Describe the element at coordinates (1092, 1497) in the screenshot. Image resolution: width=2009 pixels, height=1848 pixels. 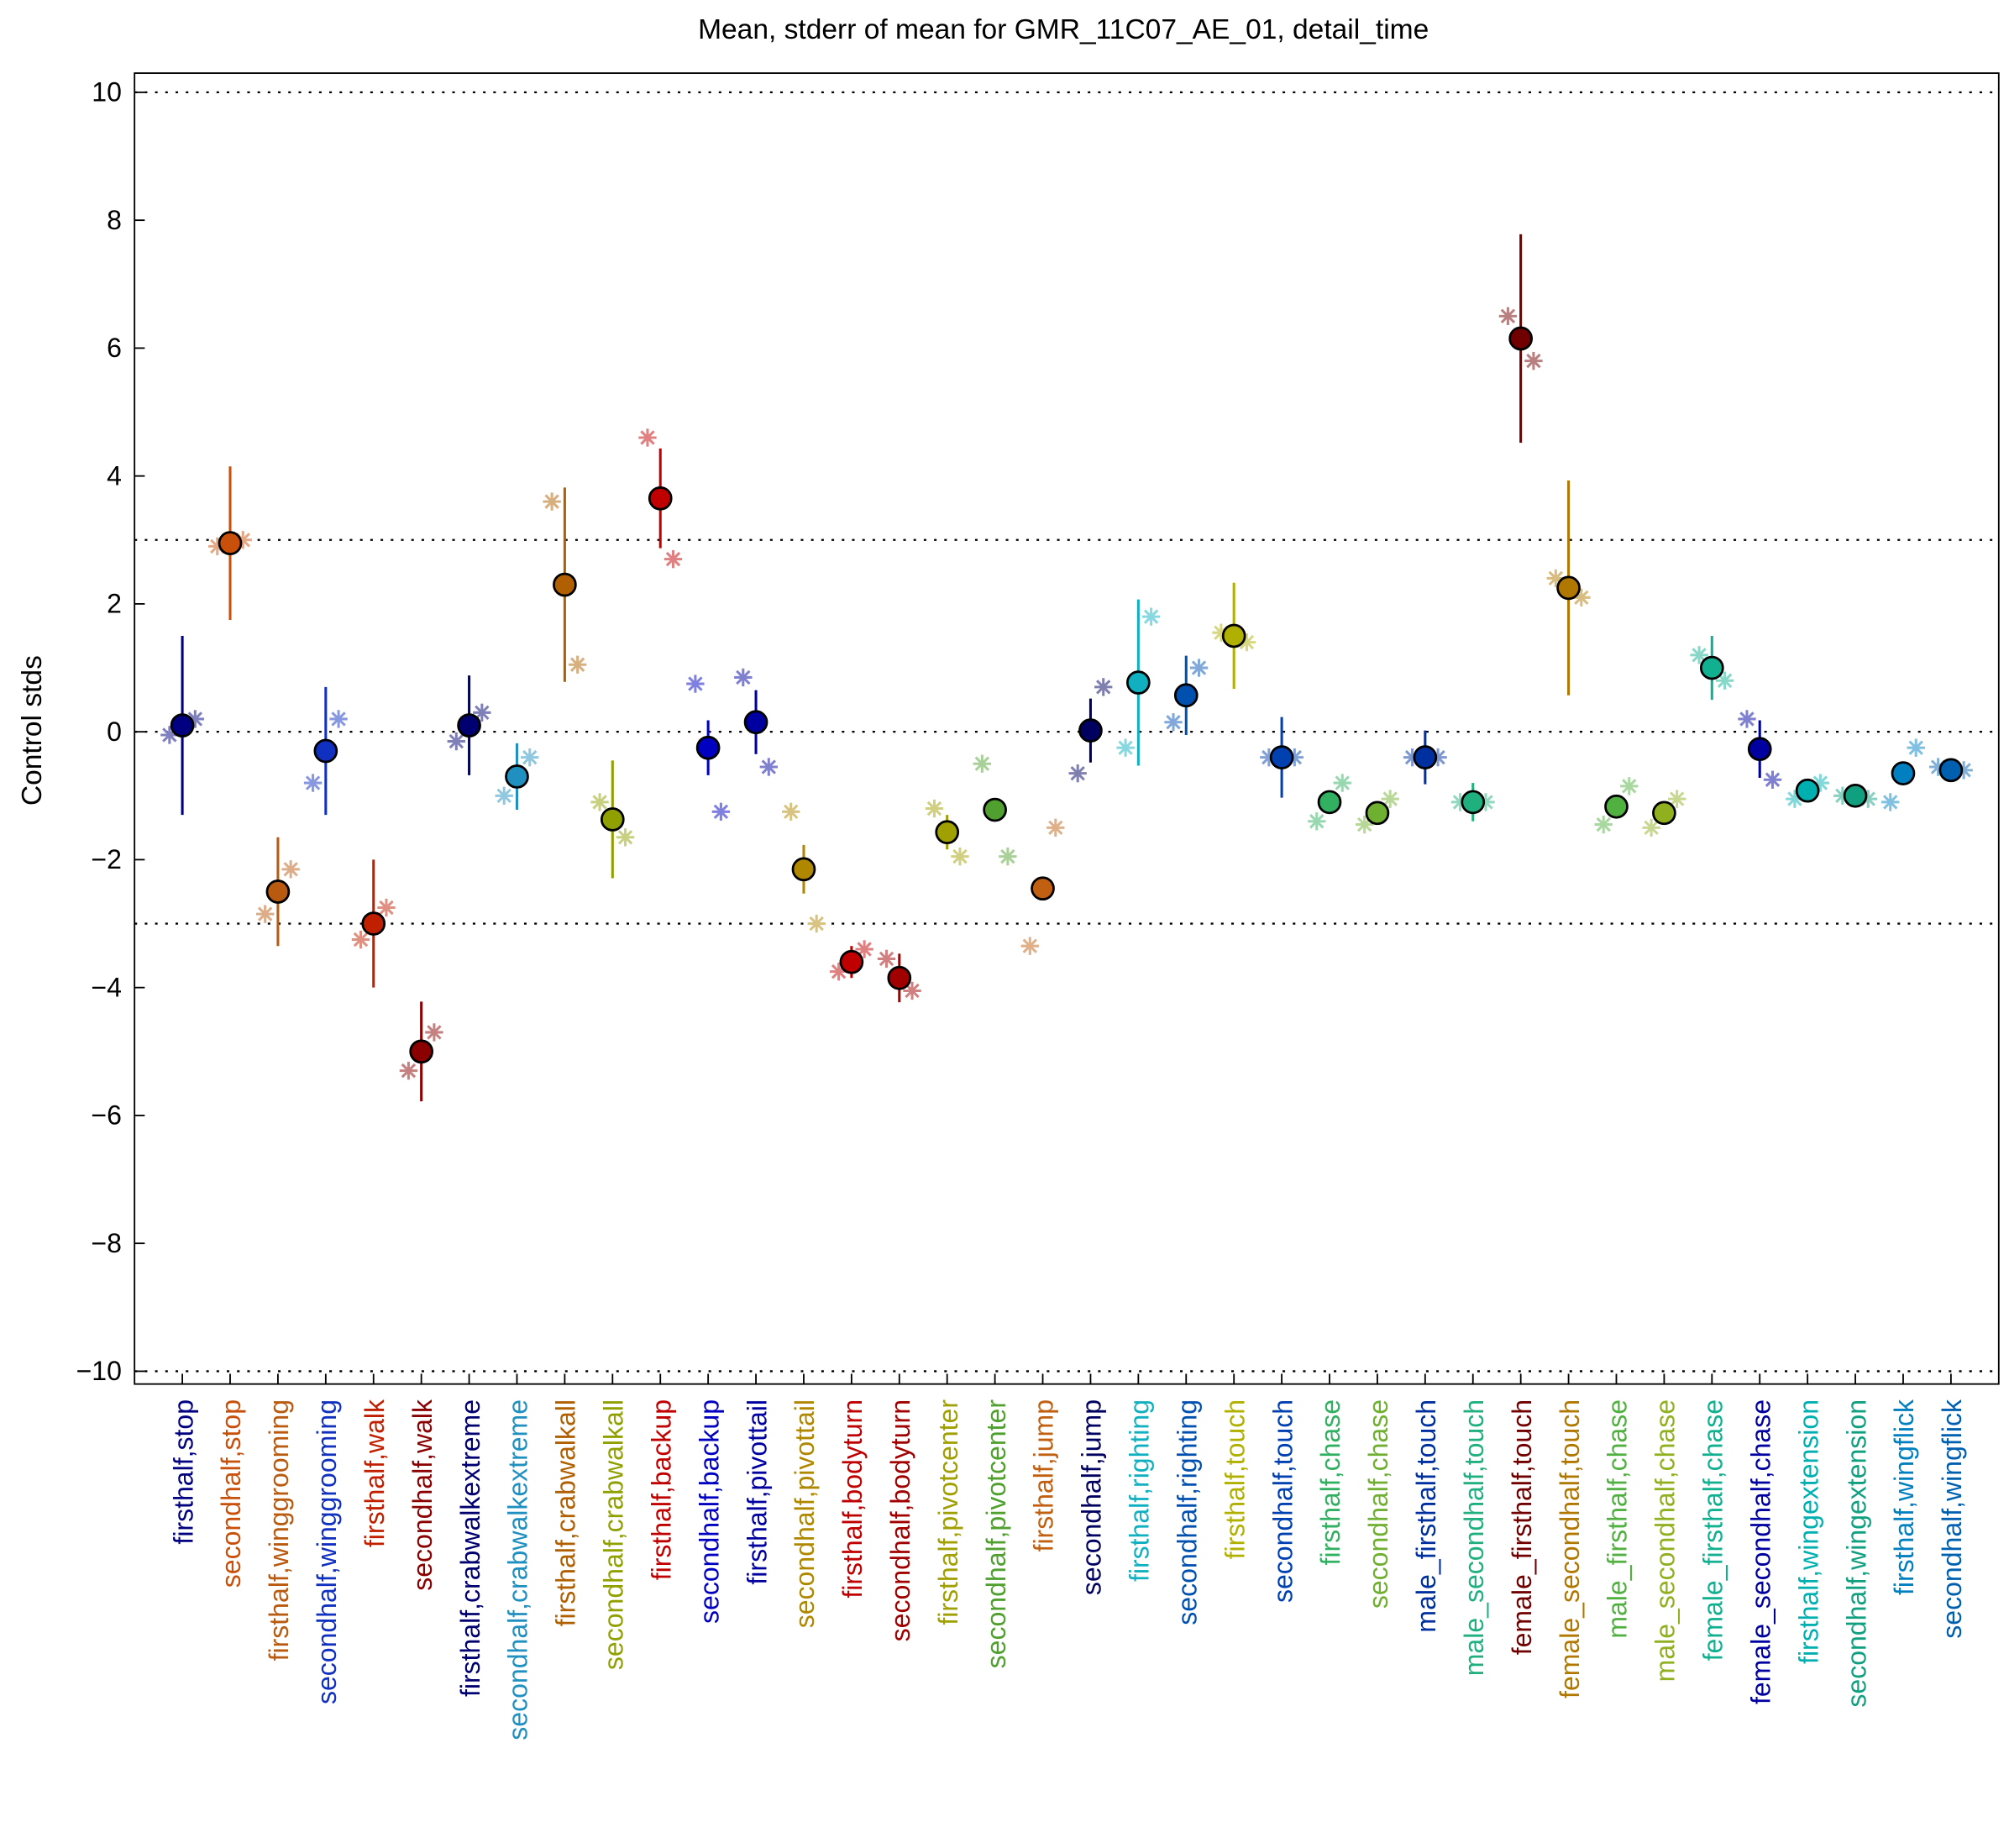
I see `x-tick-label: secondhalf,jump` at that location.